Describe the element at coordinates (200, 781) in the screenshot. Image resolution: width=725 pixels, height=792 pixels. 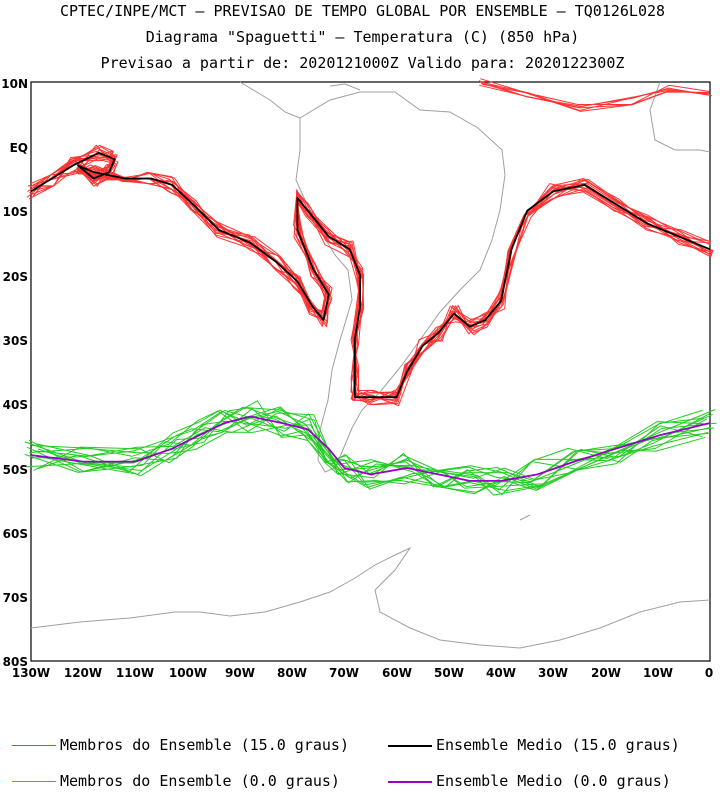
I see `legend-label: Membros do Ensemble (0.0 graus)` at that location.